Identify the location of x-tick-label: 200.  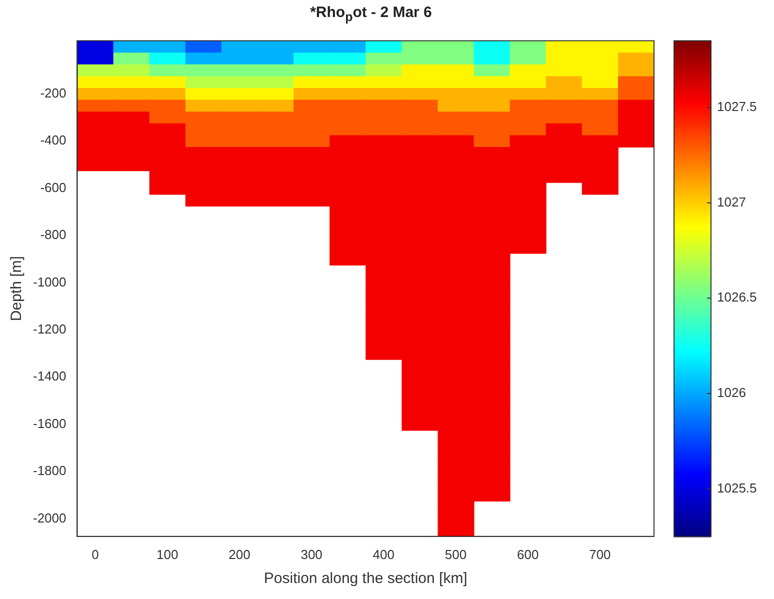
(239, 554).